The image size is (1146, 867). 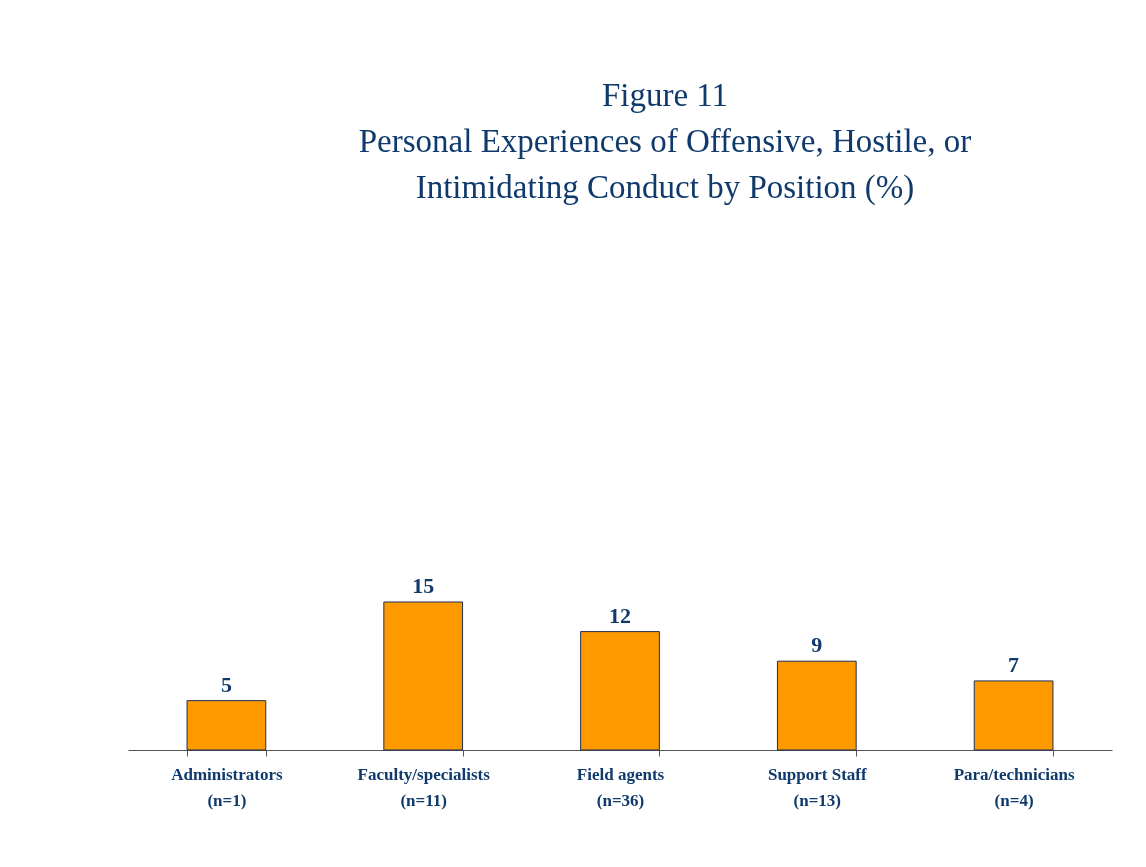 I want to click on x-tick-label: Para/technicians (n=4), so click(x=1014, y=787).